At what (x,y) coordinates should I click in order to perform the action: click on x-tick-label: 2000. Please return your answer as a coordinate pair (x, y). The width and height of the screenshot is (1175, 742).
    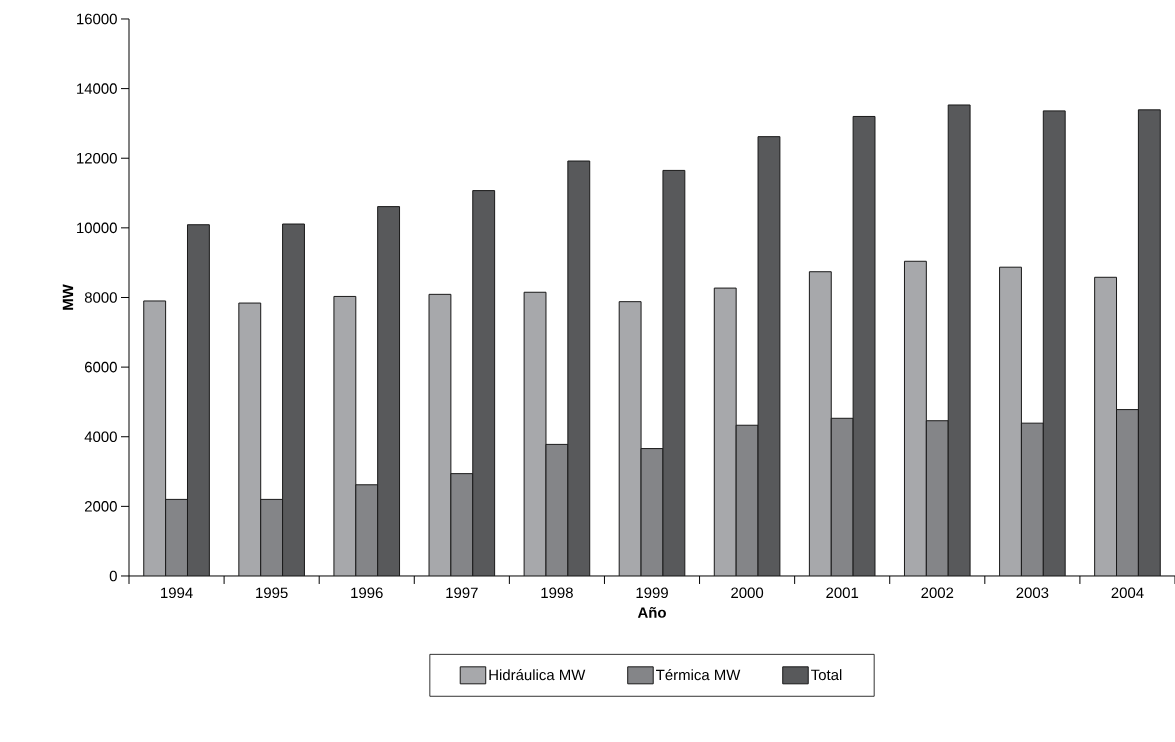
    Looking at the image, I should click on (747, 593).